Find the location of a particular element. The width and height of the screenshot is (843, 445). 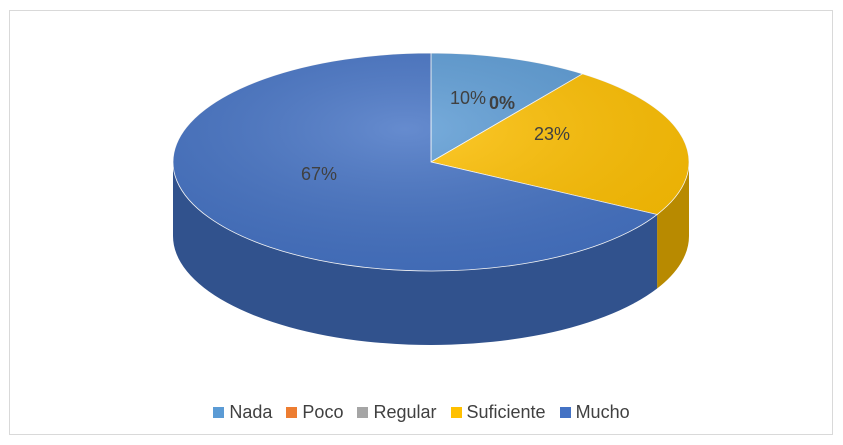

legend-label-regular: Regular is located at coordinates (405, 411).